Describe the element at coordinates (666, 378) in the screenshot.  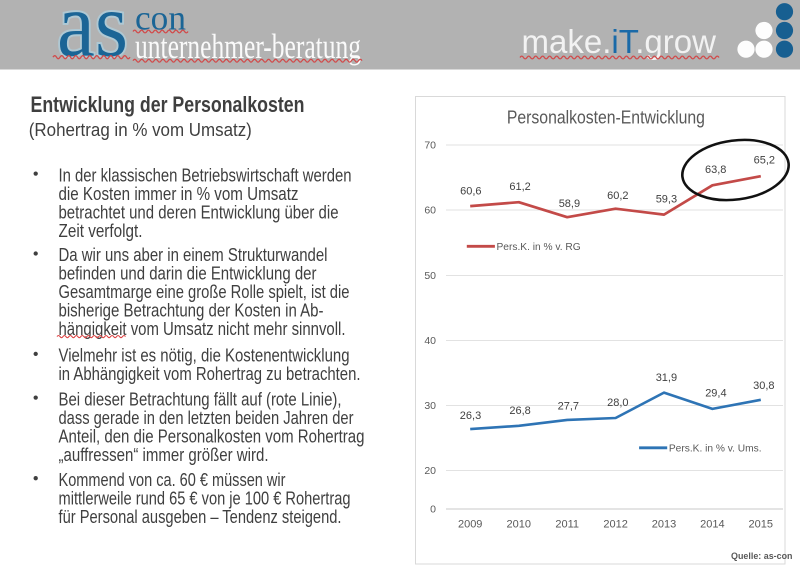
I see `svg-text: 31,9` at that location.